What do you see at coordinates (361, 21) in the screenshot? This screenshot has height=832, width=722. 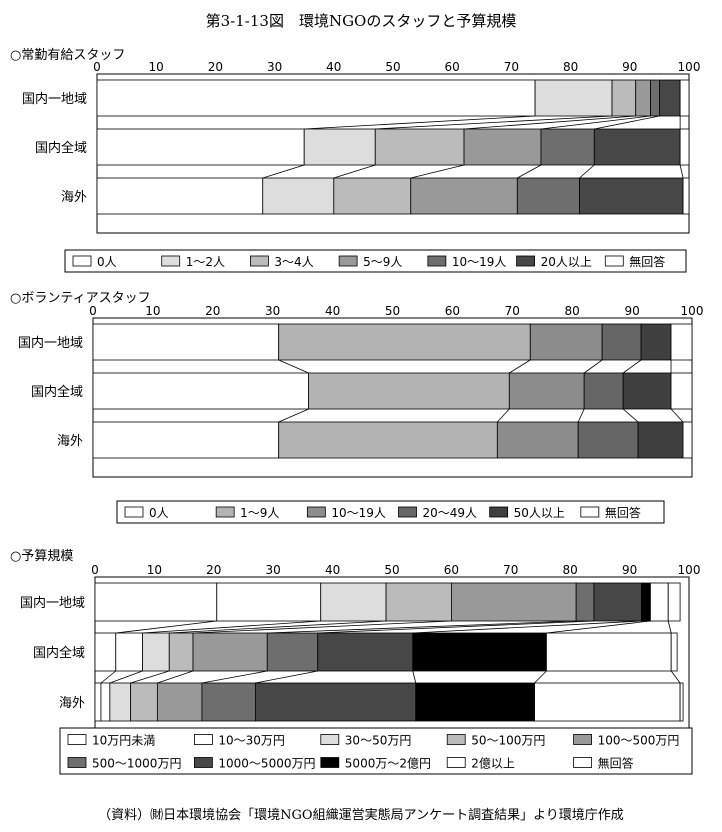 I see `figure-title: 第3-1-13図 環境NGOのスタッフと予算規模` at bounding box center [361, 21].